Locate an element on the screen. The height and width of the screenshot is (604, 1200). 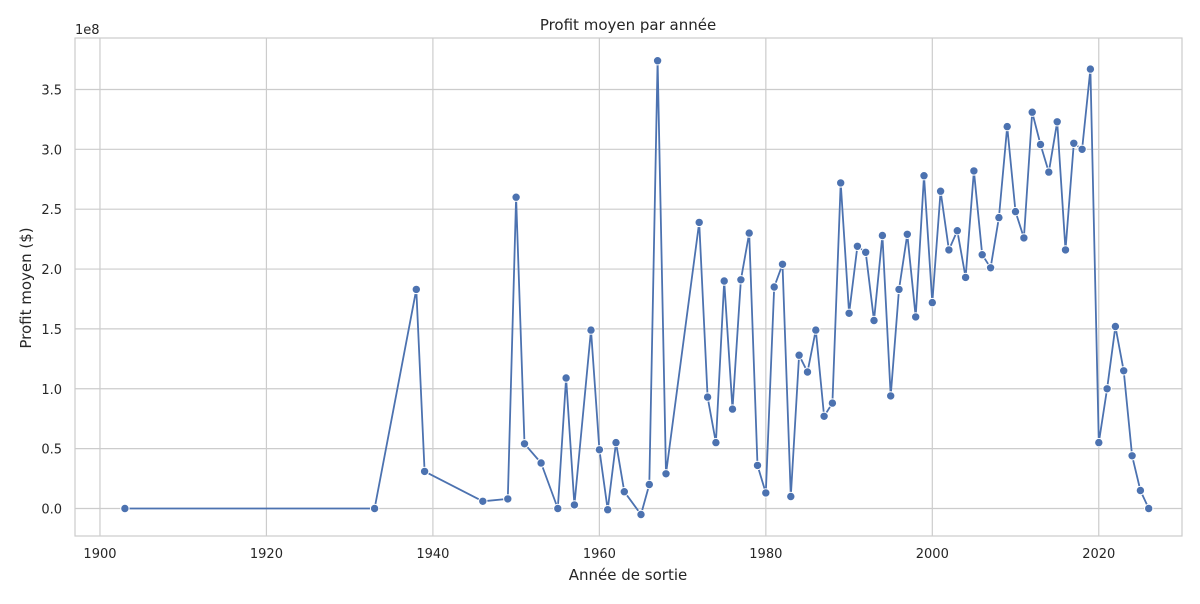
y-tick-label: 3.0 is located at coordinates (51, 150).